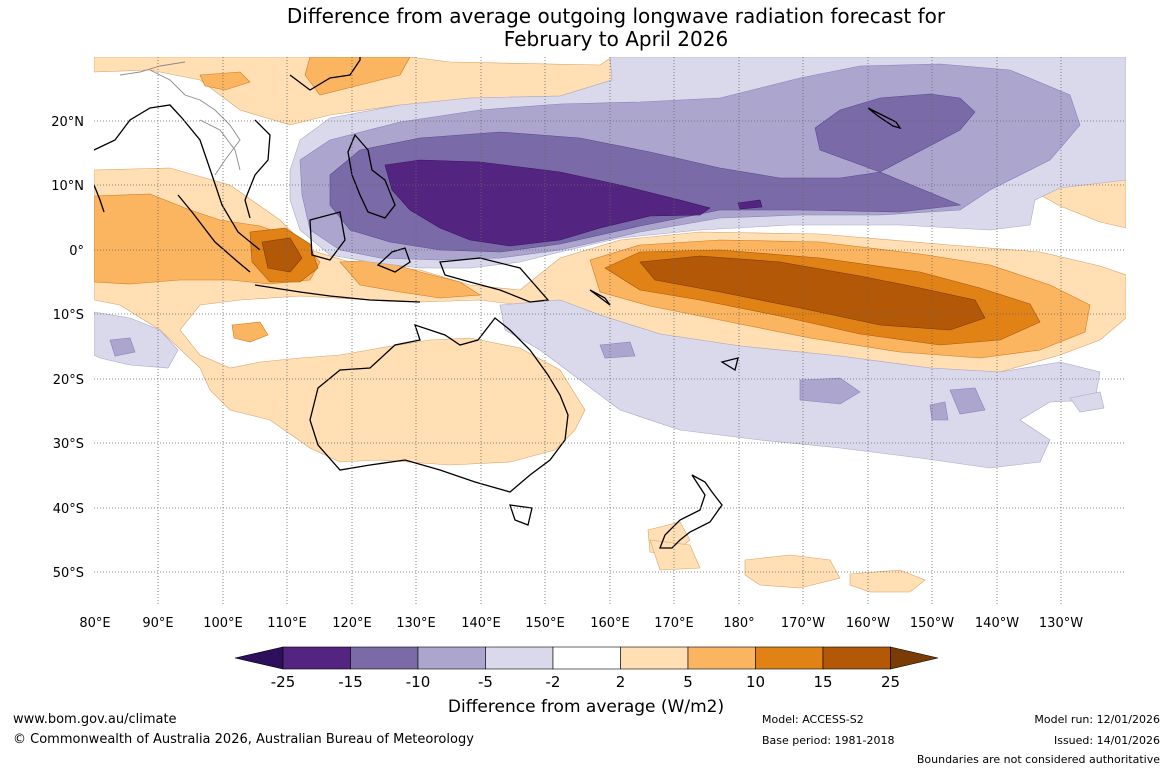 The image size is (1173, 770). What do you see at coordinates (616, 39) in the screenshot?
I see `title-line-2: February to April 2026` at bounding box center [616, 39].